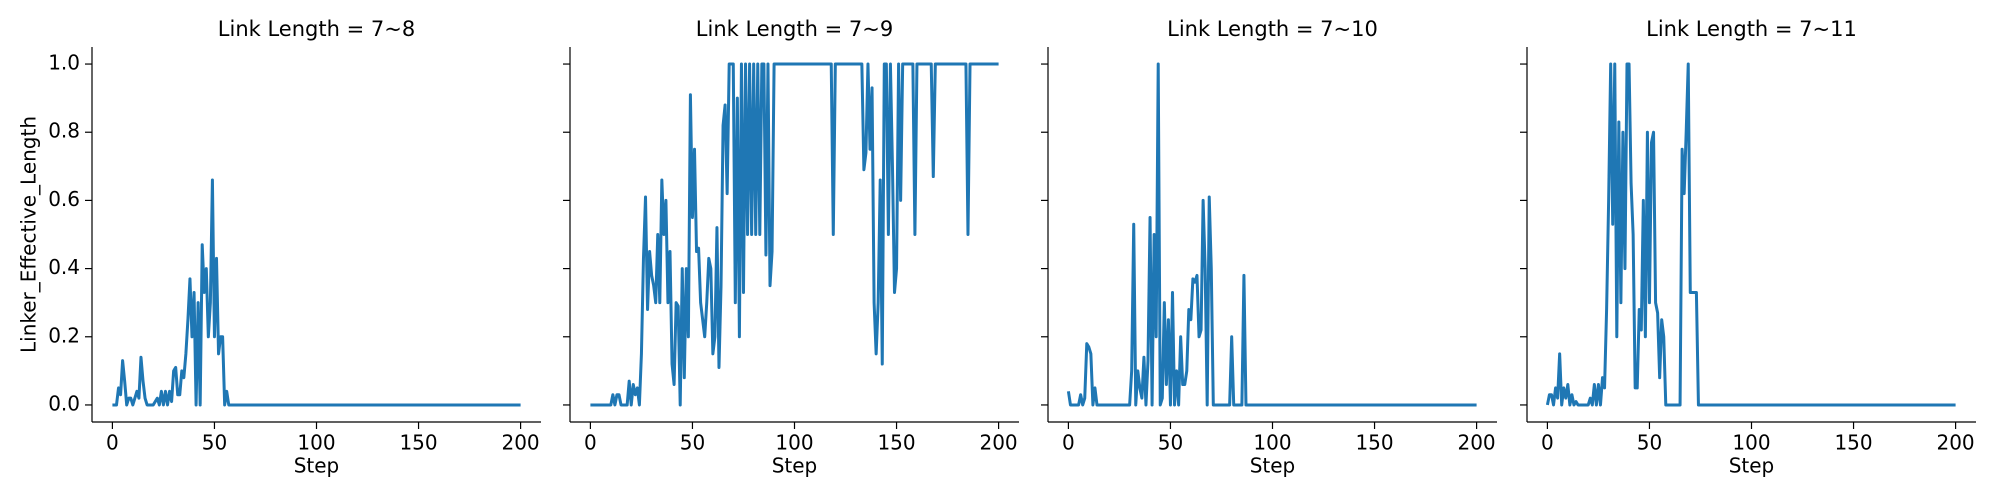 This screenshot has height=500, width=2000. I want to click on y-tick-label: 1.0, so click(64, 63).